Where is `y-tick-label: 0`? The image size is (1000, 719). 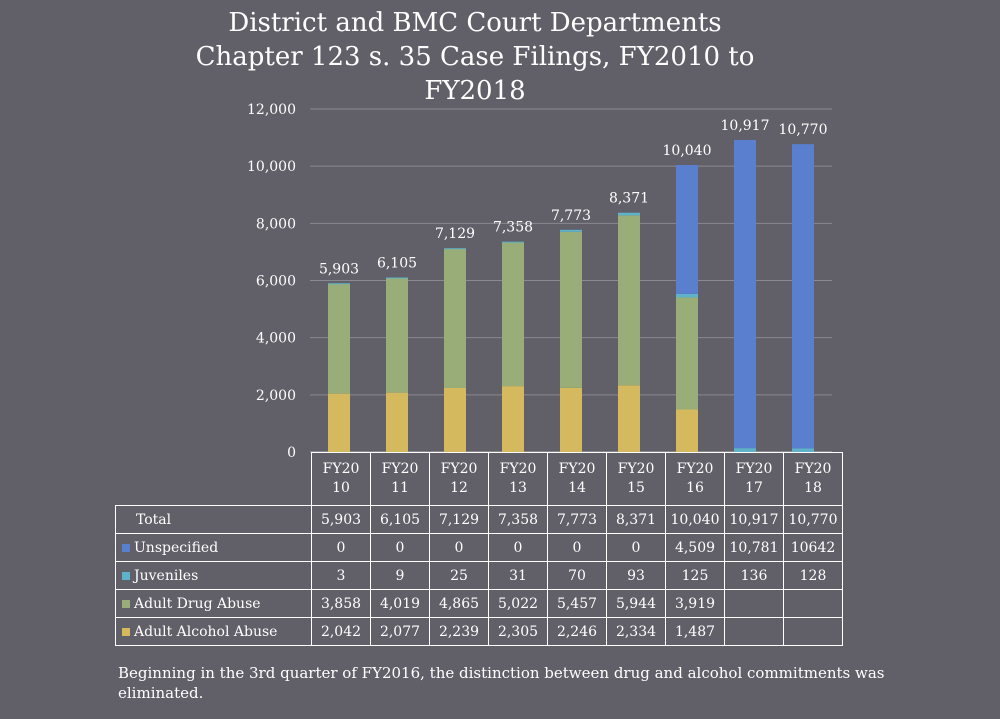
y-tick-label: 0 is located at coordinates (291, 452).